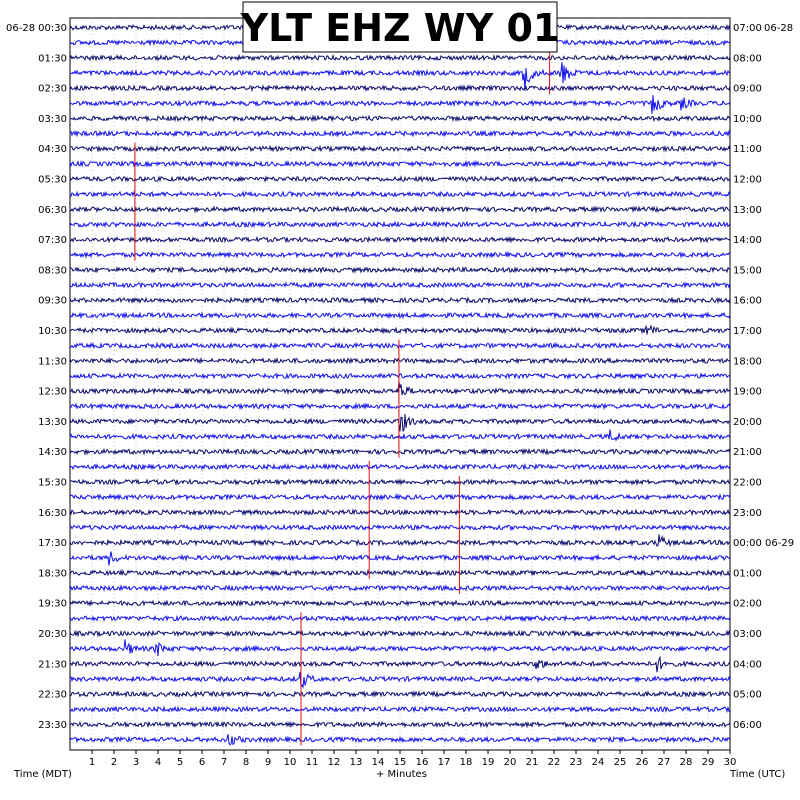 The image size is (800, 800). Describe the element at coordinates (401, 774) in the screenshot. I see `x-axis-label: + Minutes` at that location.